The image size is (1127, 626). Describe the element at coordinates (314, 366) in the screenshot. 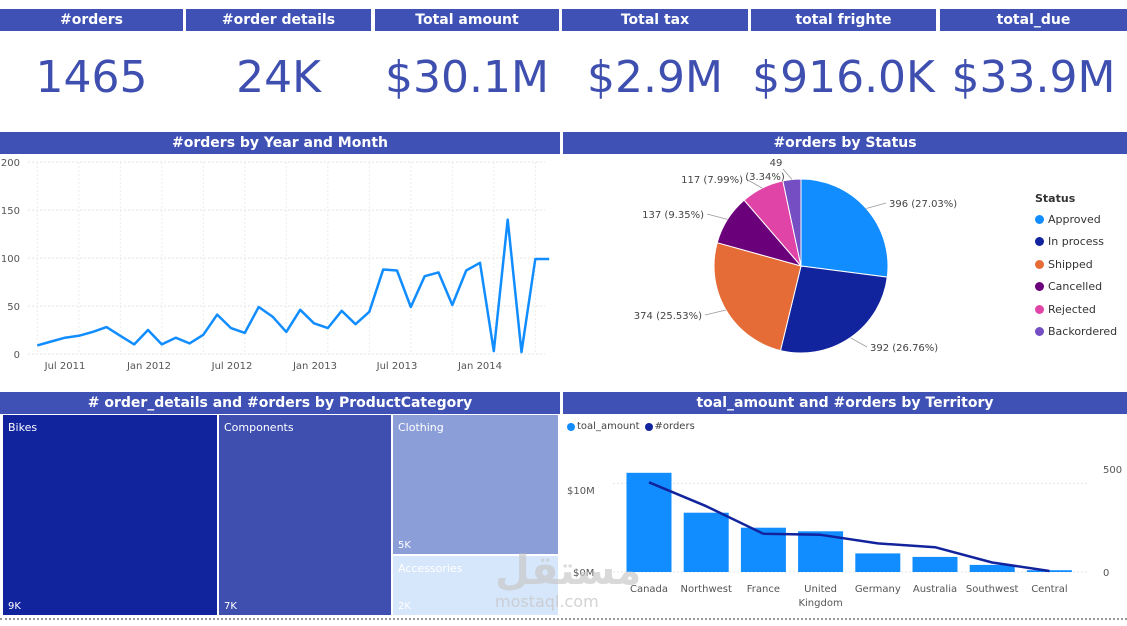

I see `x-tick-label: Jan 2013` at that location.